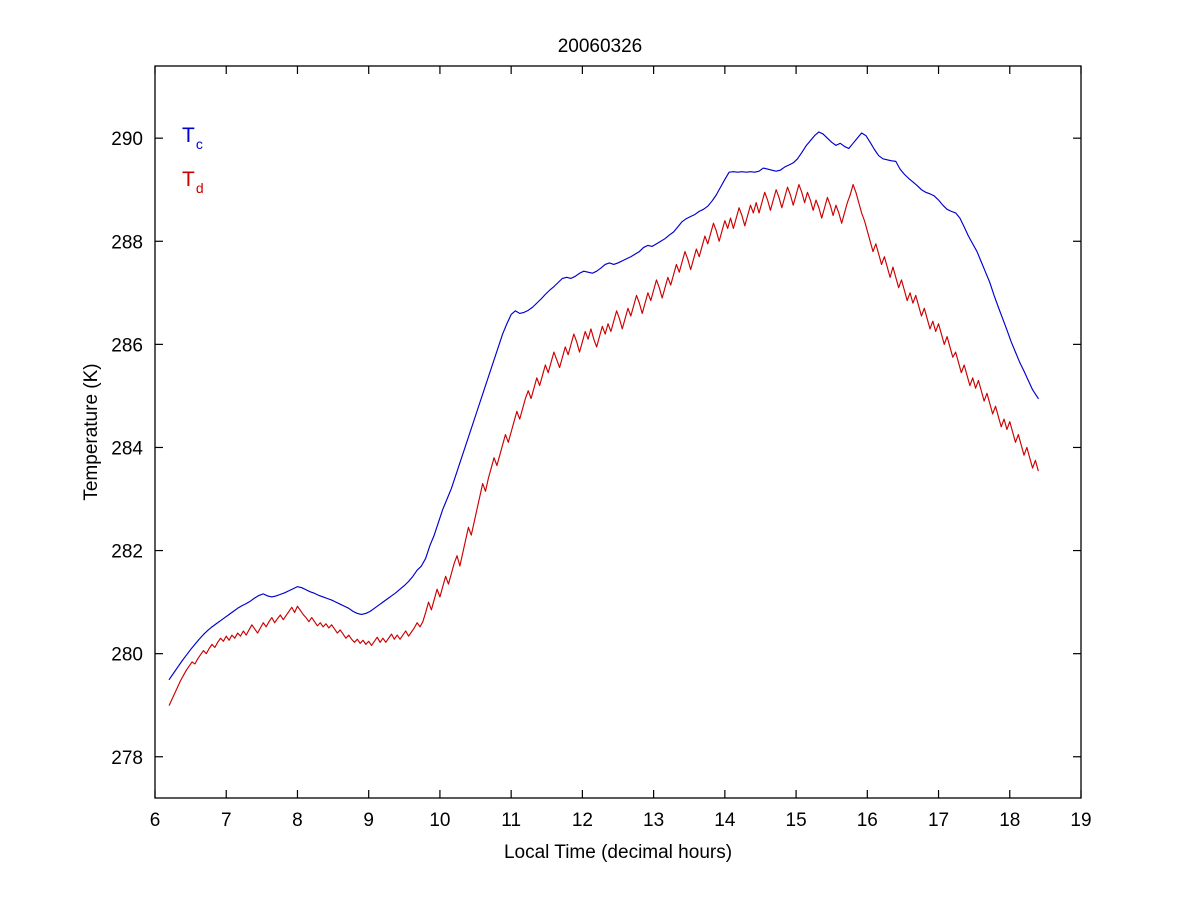 The height and width of the screenshot is (900, 1200). Describe the element at coordinates (938, 820) in the screenshot. I see `x-tick-label: 17` at that location.